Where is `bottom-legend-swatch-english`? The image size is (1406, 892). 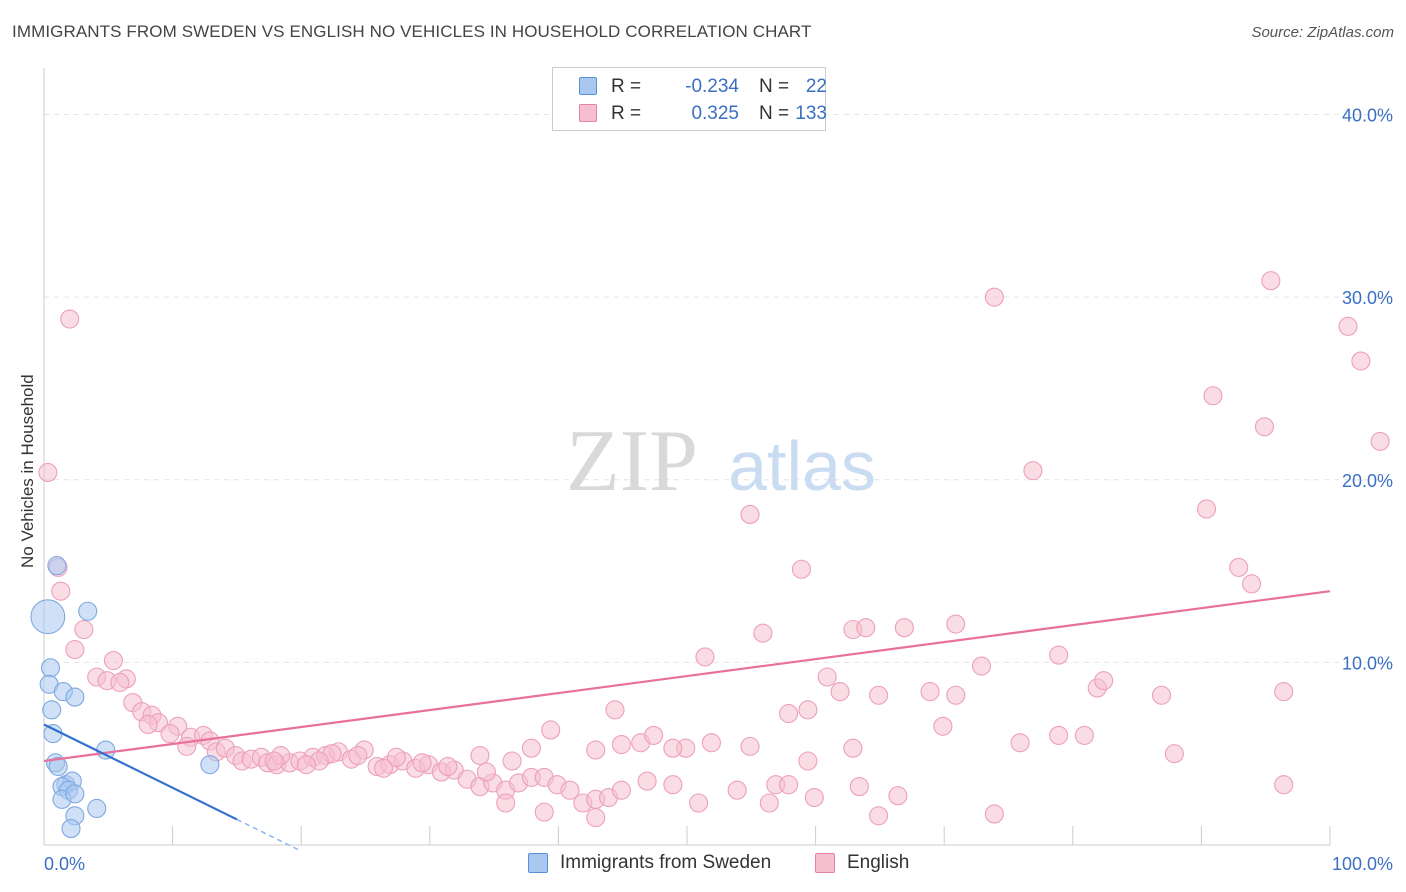 bottom-legend-swatch-english is located at coordinates (825, 863).